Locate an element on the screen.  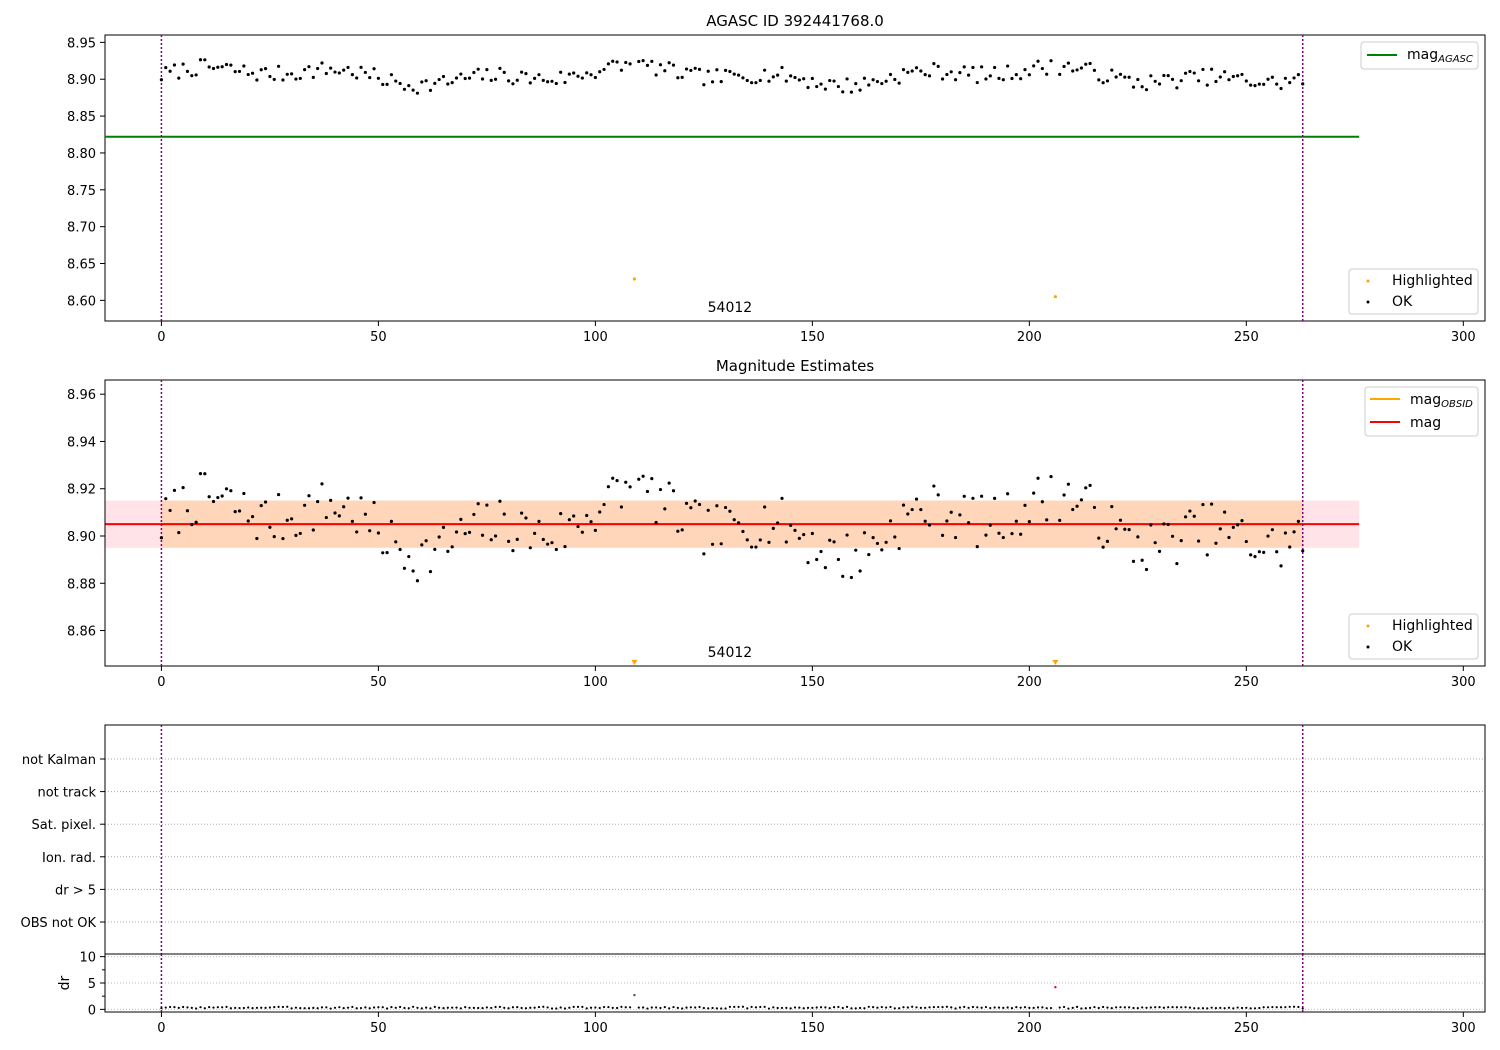
agasc-obsid-label: 54012 is located at coordinates (730, 308).